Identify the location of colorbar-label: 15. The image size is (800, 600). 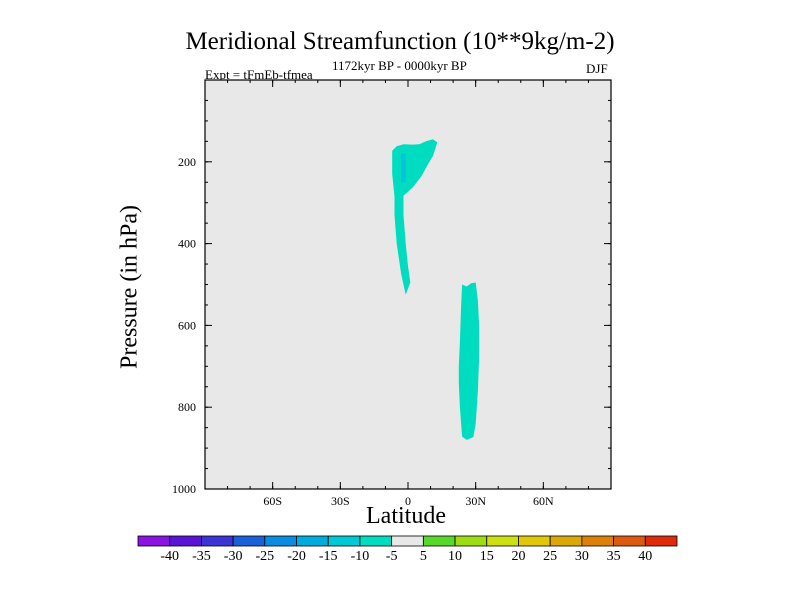
(487, 556).